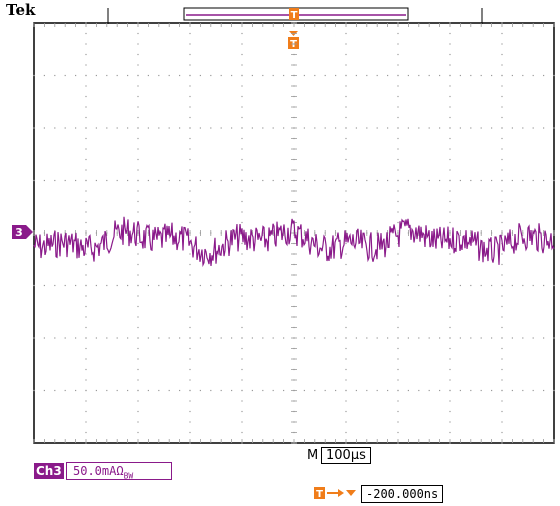 The width and height of the screenshot is (560, 506). Describe the element at coordinates (346, 455) in the screenshot. I see `timebase-value: 100µs` at that location.